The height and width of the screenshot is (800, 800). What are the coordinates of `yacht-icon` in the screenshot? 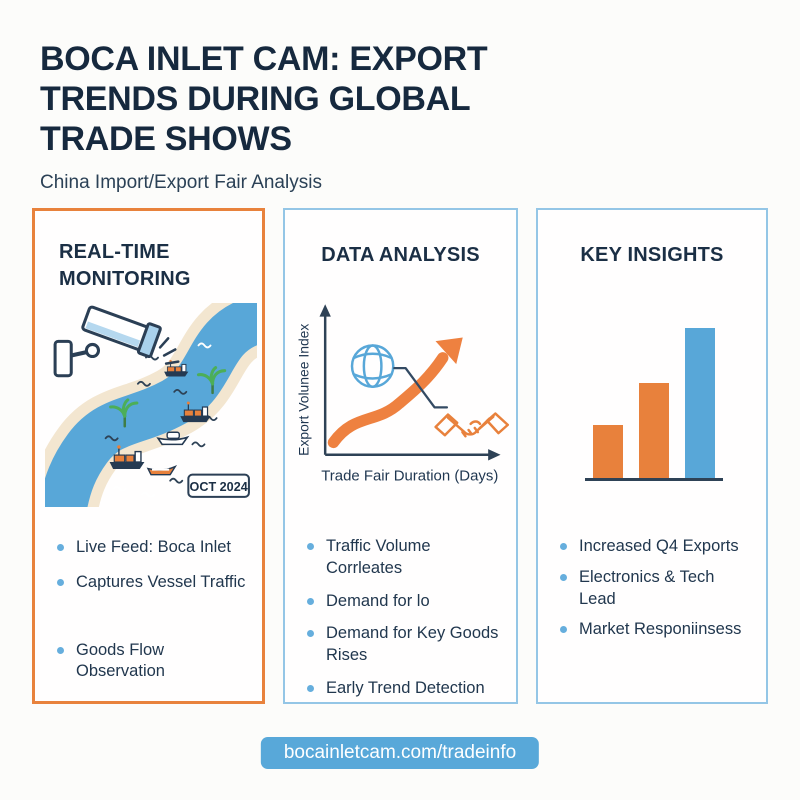 It's located at (173, 438).